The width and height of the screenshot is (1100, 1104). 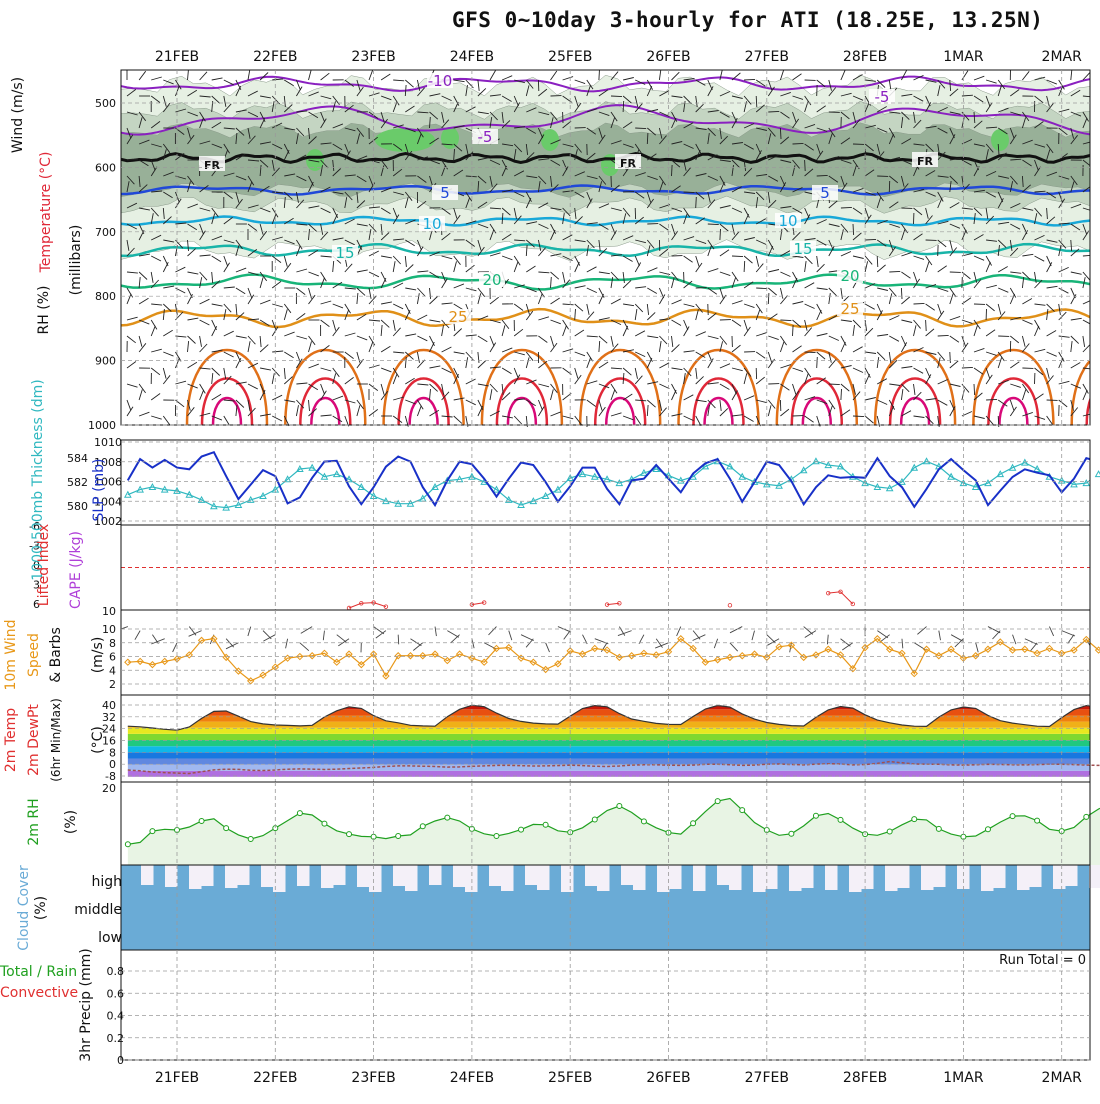 What do you see at coordinates (76, 570) in the screenshot?
I see `ylabel-cape: CAPE (J/kg)` at bounding box center [76, 570].